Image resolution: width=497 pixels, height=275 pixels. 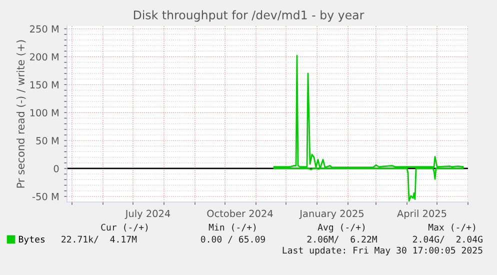 I want to click on text: Max (-/+), so click(x=452, y=228).